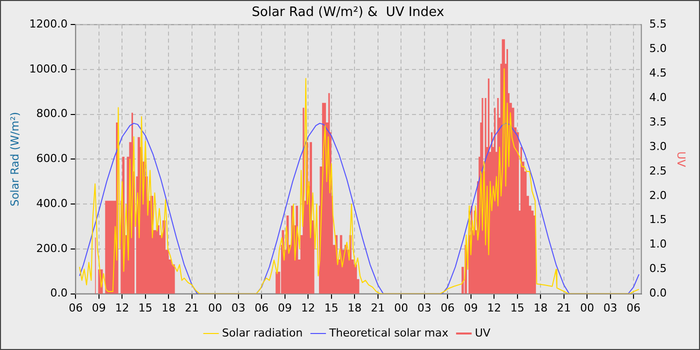 This screenshot has height=350, width=700. Describe the element at coordinates (262, 333) in the screenshot. I see `legend-label: Solar radiation` at that location.